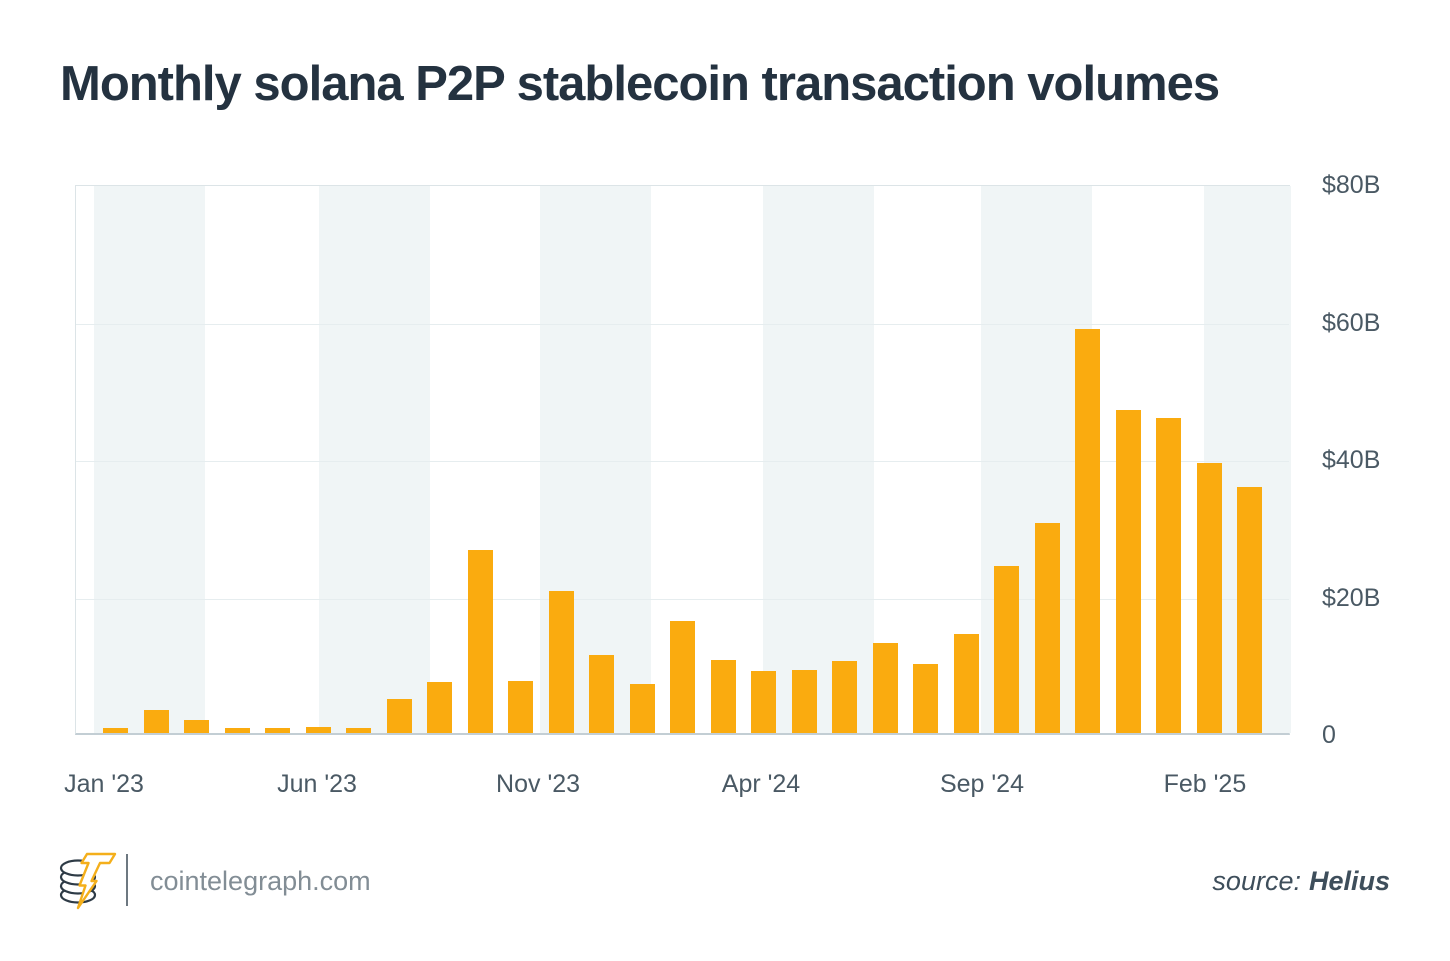  Describe the element at coordinates (521, 707) in the screenshot. I see `bar-nov--23` at that location.